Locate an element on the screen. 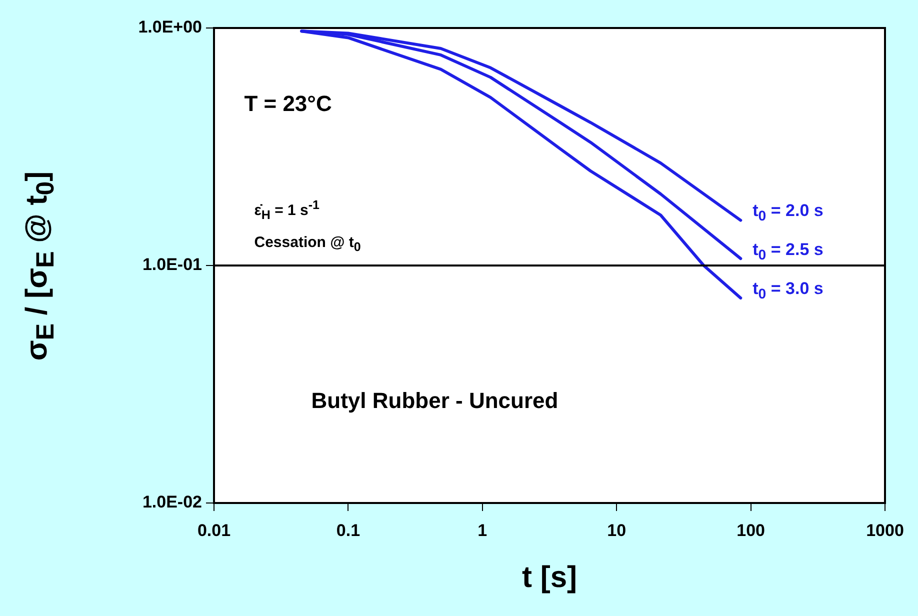 The image size is (918, 616). series-label: t$_{0}$ = 2.0 s is located at coordinates (788, 213).